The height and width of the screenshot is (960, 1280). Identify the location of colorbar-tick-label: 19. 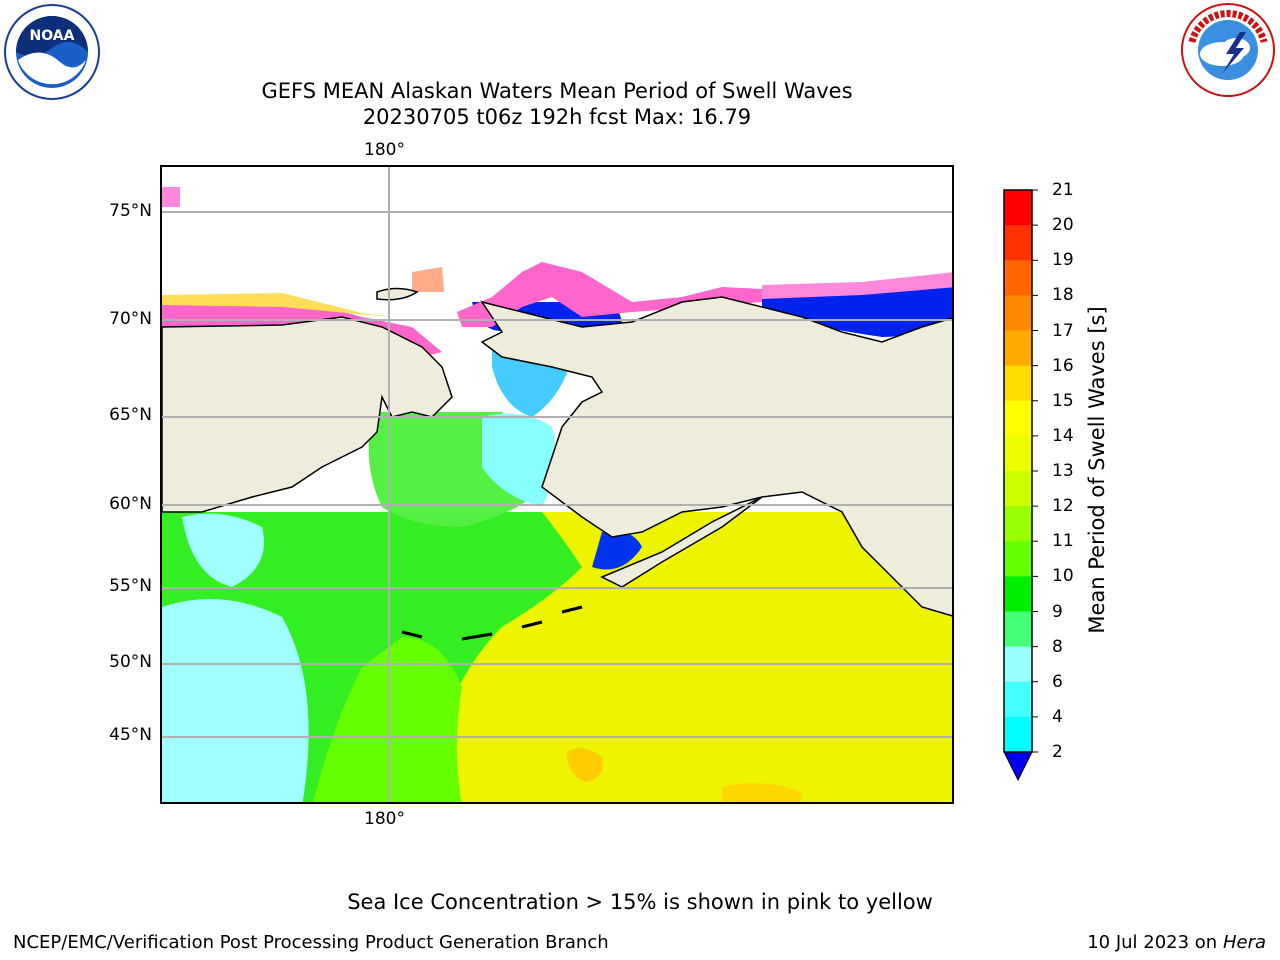
(1063, 260).